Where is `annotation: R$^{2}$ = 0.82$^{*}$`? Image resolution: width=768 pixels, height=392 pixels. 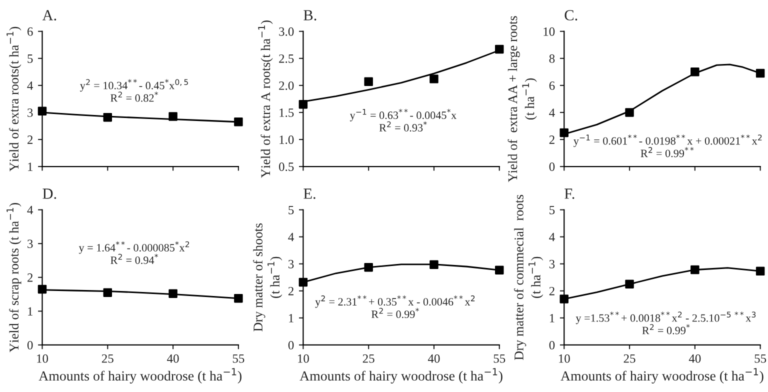 annotation: R$^{2}$ = 0.82$^{*}$ is located at coordinates (134, 97).